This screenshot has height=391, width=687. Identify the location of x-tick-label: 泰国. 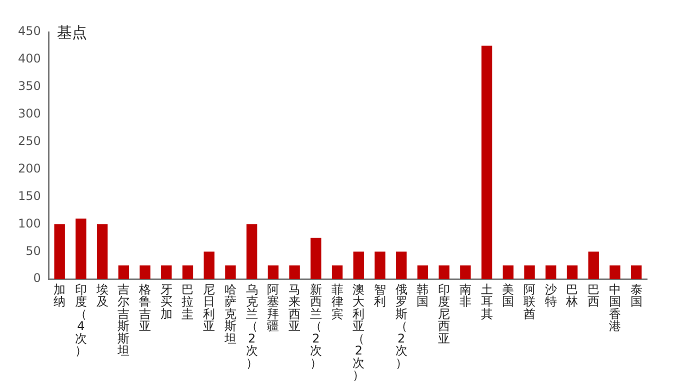
(636, 295).